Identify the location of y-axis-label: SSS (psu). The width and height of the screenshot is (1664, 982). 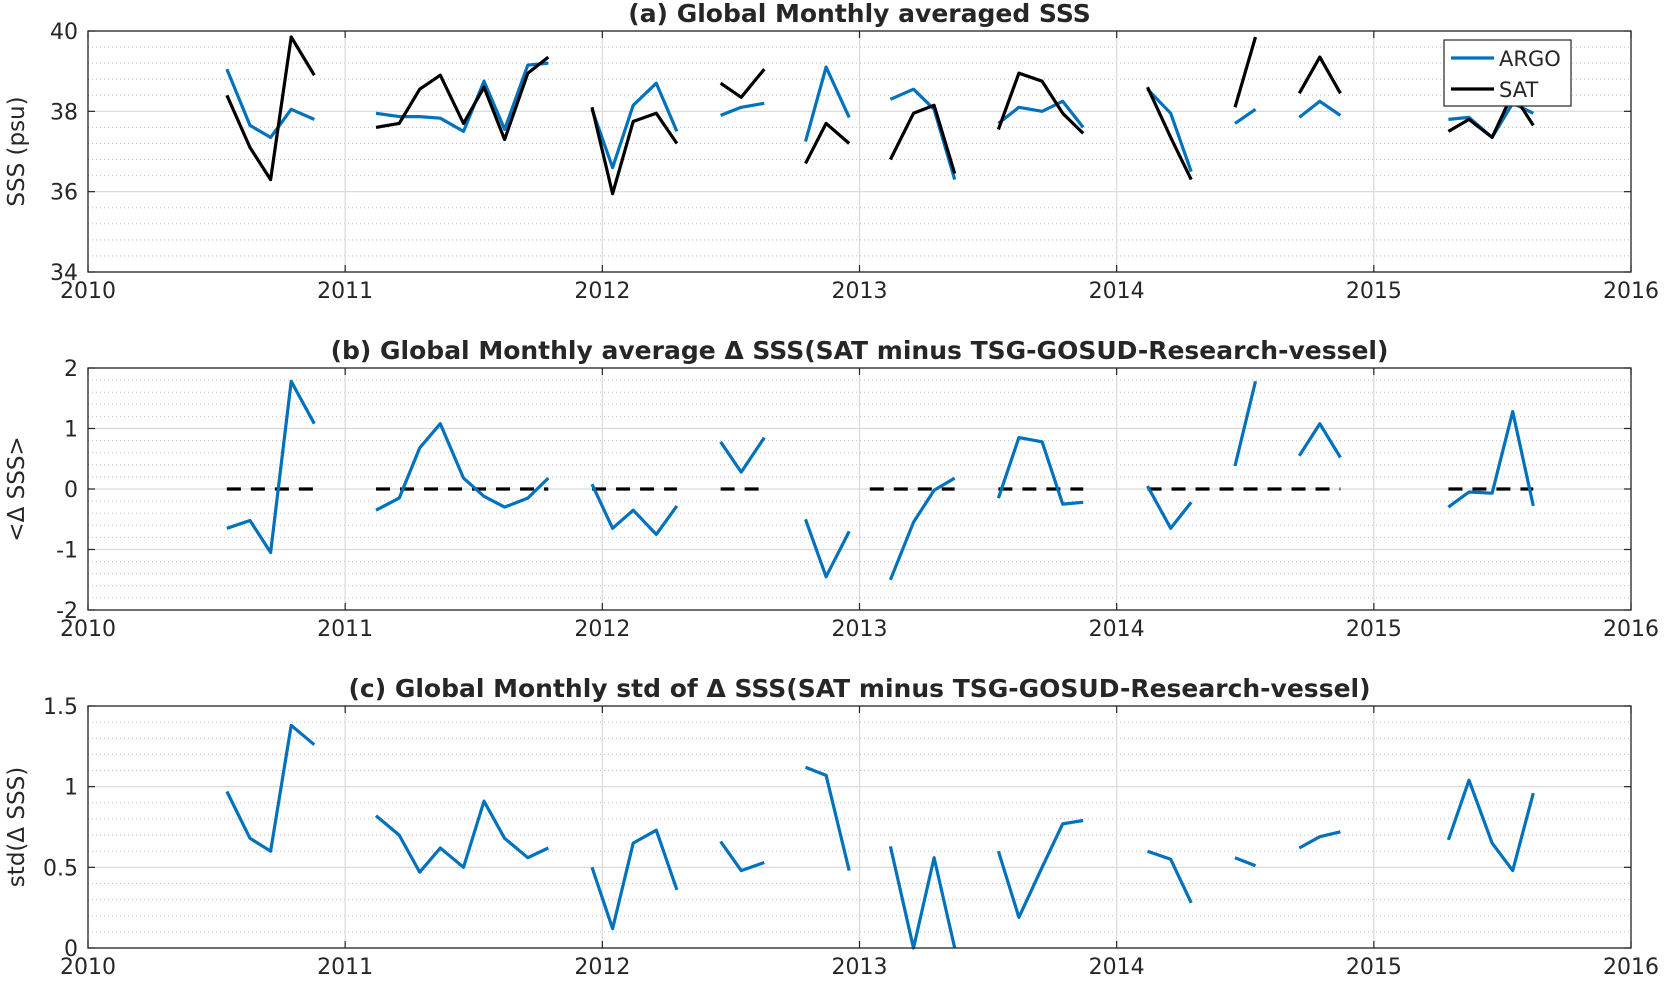
(17, 151).